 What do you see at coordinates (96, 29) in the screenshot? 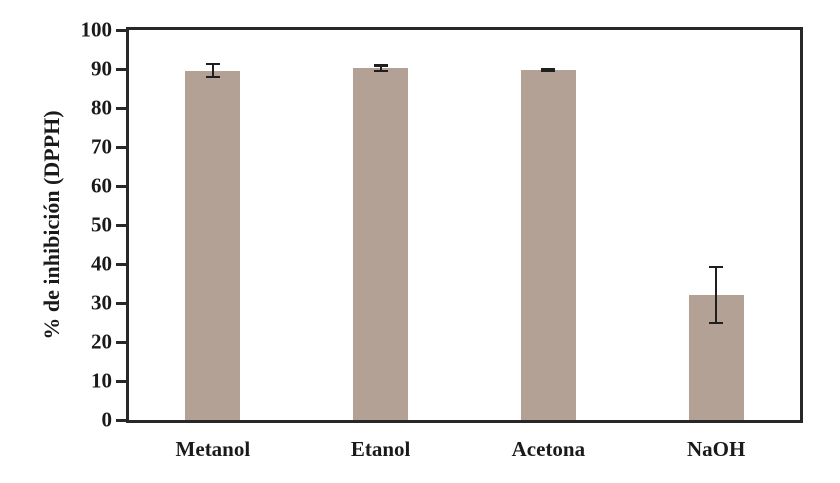
I see `y-tick-label: 100` at bounding box center [96, 29].